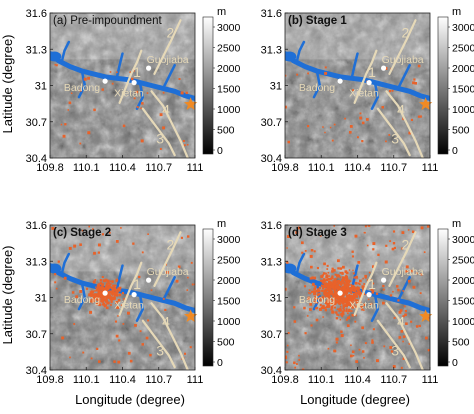  Describe the element at coordinates (229, 240) in the screenshot. I see `colorbar-tick-label: 3000` at that location.